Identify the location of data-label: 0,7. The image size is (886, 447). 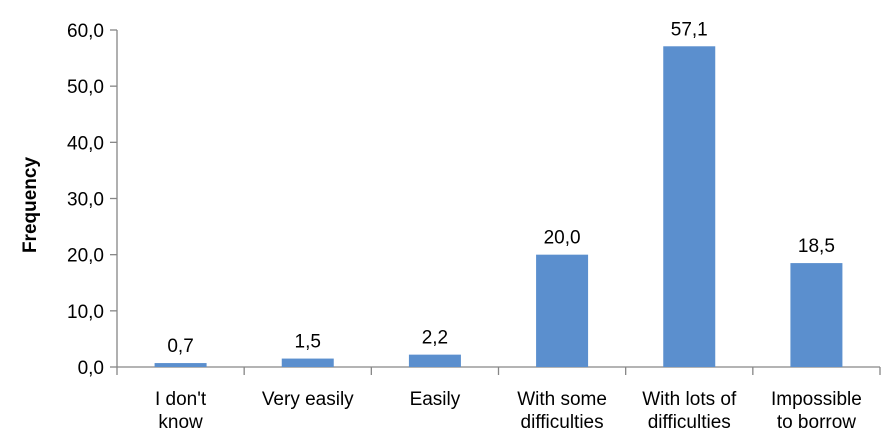
(180, 346).